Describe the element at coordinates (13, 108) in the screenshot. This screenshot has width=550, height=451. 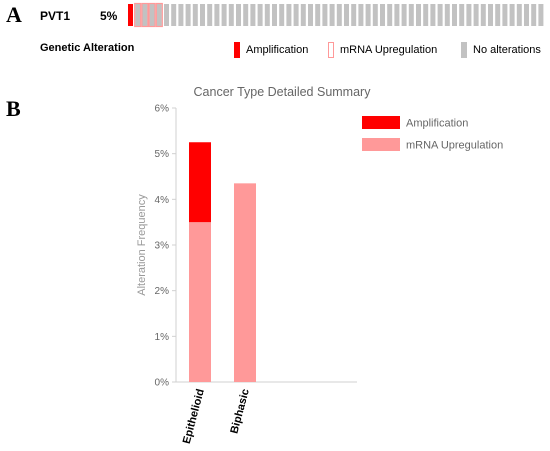
I see `panel-b-letter: B` at that location.